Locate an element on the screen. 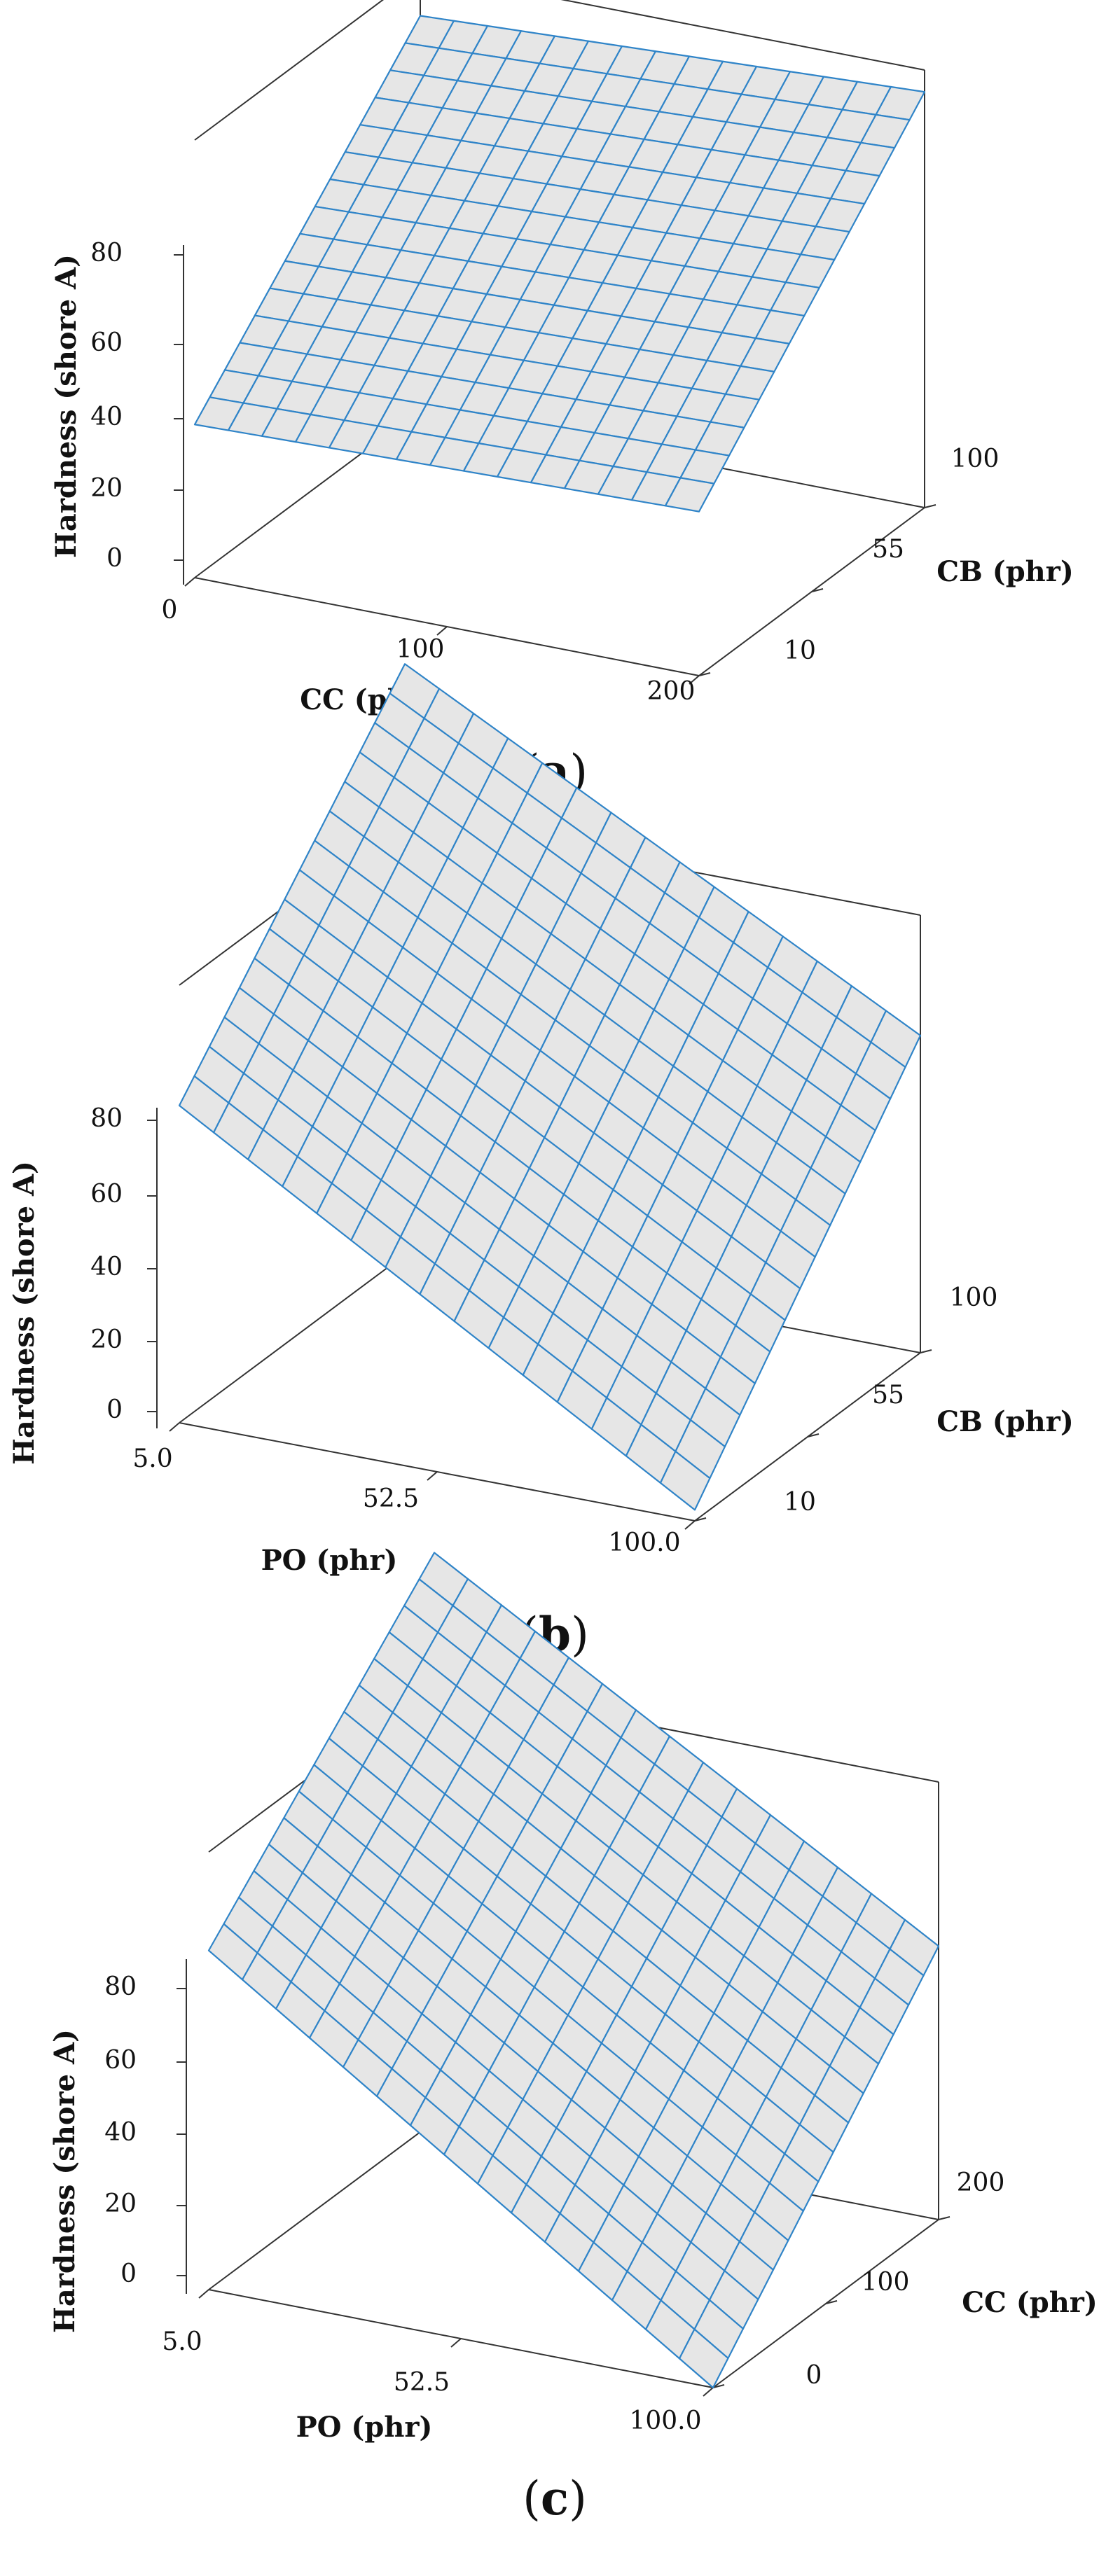  left-top-edge is located at coordinates (289, 70).